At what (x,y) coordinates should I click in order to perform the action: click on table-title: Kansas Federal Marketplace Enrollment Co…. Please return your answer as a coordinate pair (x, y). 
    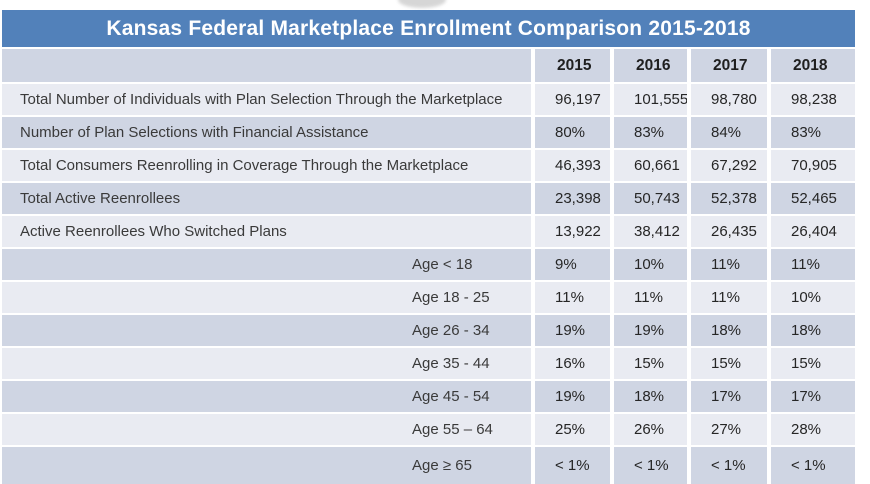
    Looking at the image, I should click on (428, 28).